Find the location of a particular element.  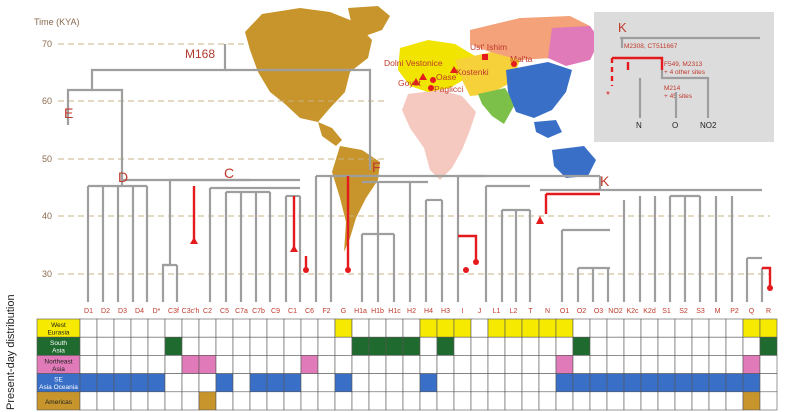

inset-mut-top: M2308, CT511667 is located at coordinates (651, 46).